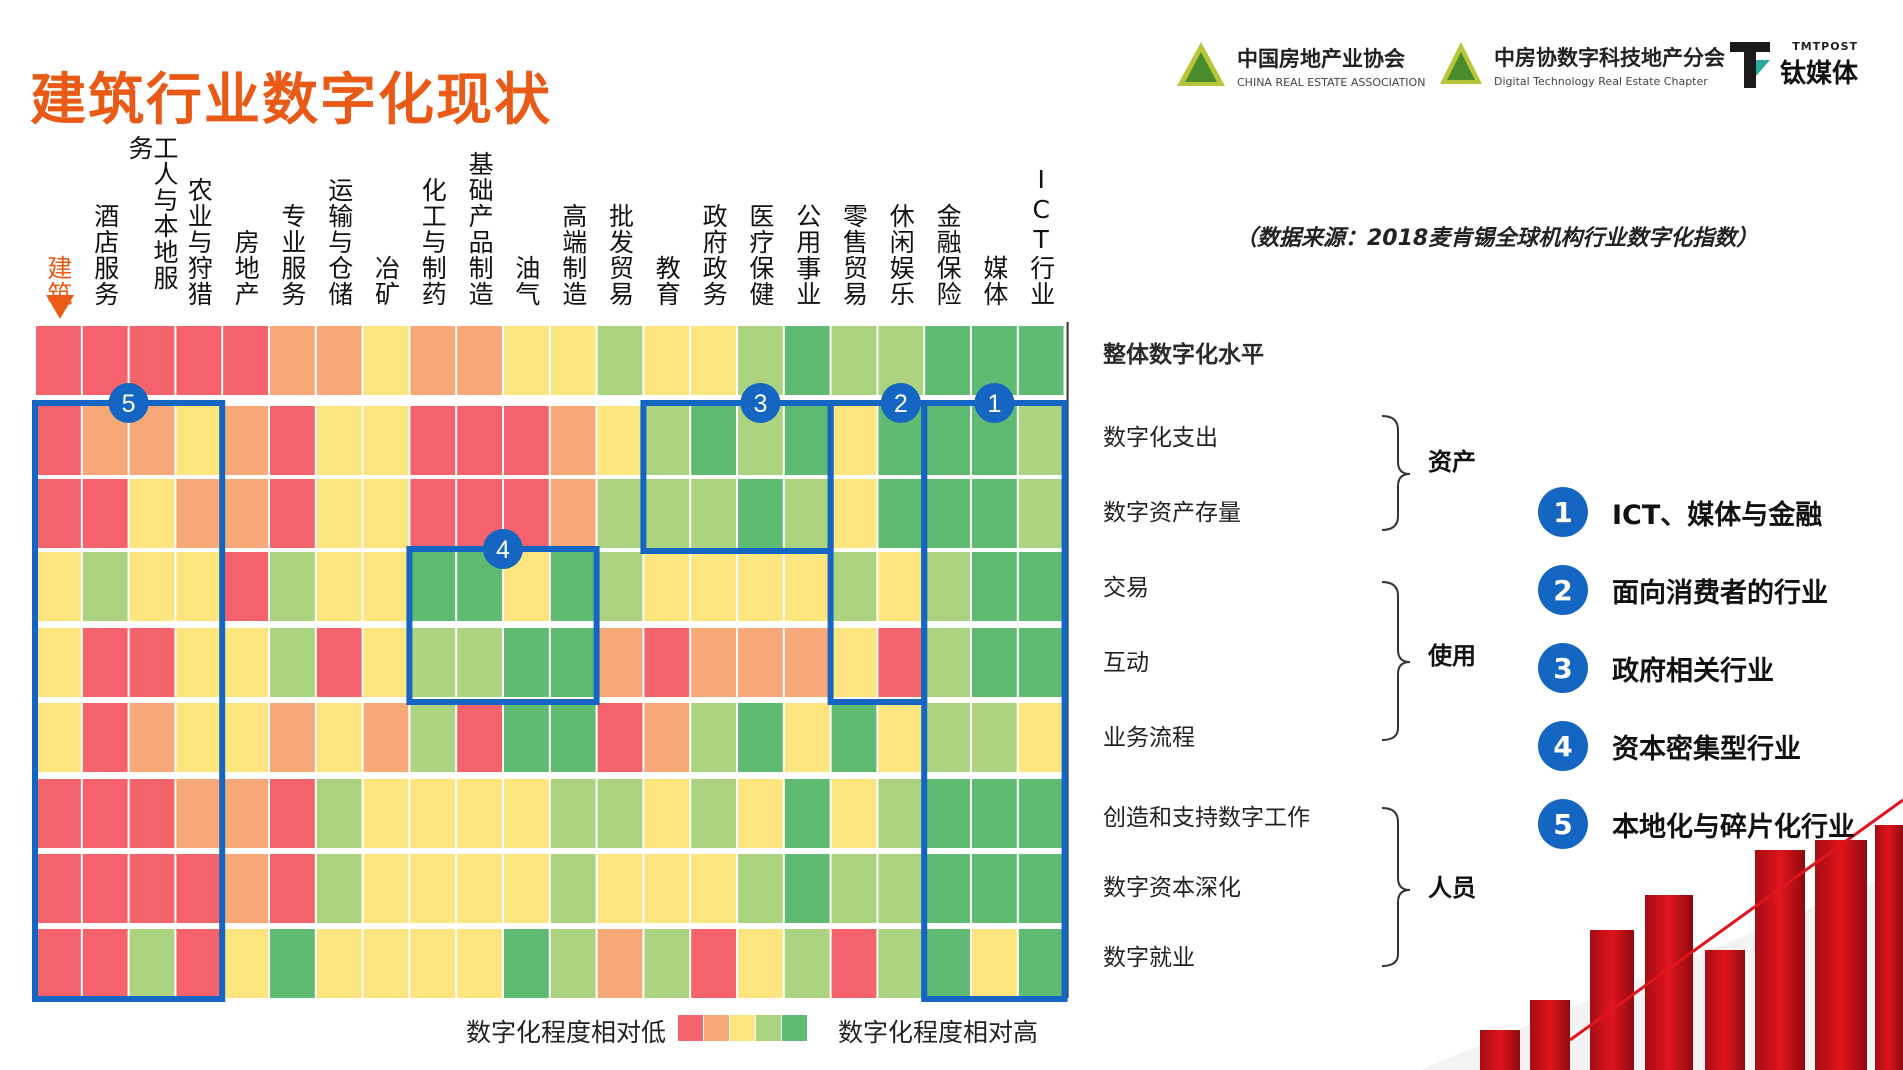 The height and width of the screenshot is (1070, 1903). What do you see at coordinates (1452, 656) in the screenshot?
I see `group-usage: 使用` at bounding box center [1452, 656].